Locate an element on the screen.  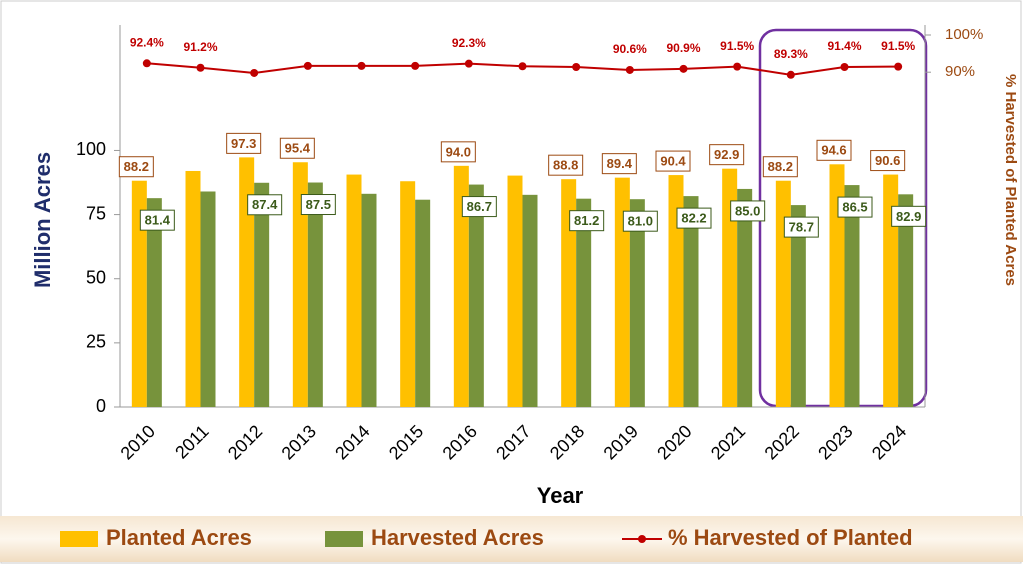
y-tick-label: 25 is located at coordinates (96, 342).